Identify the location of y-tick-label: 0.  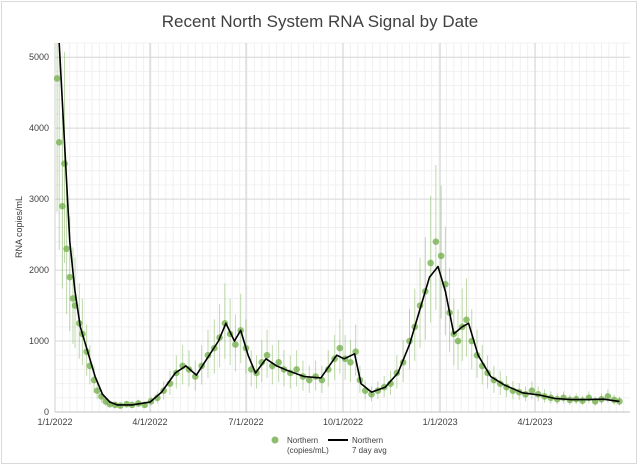
(46, 412).